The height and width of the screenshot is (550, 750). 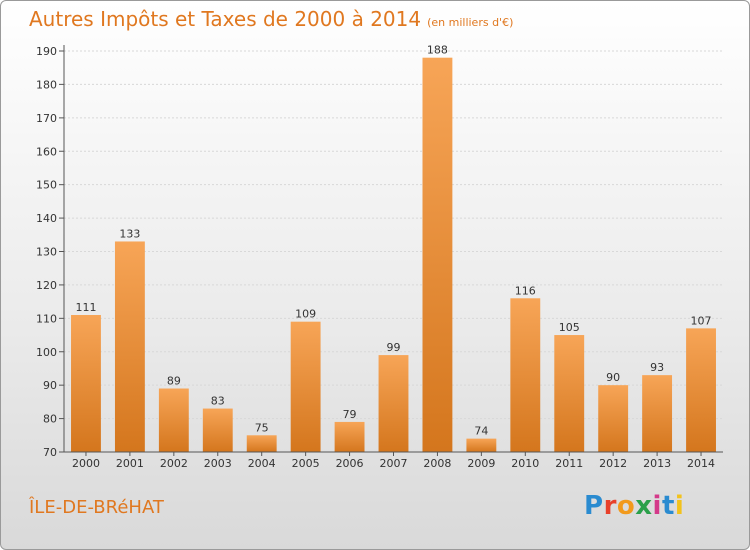 I want to click on bar-2009, so click(x=481, y=445).